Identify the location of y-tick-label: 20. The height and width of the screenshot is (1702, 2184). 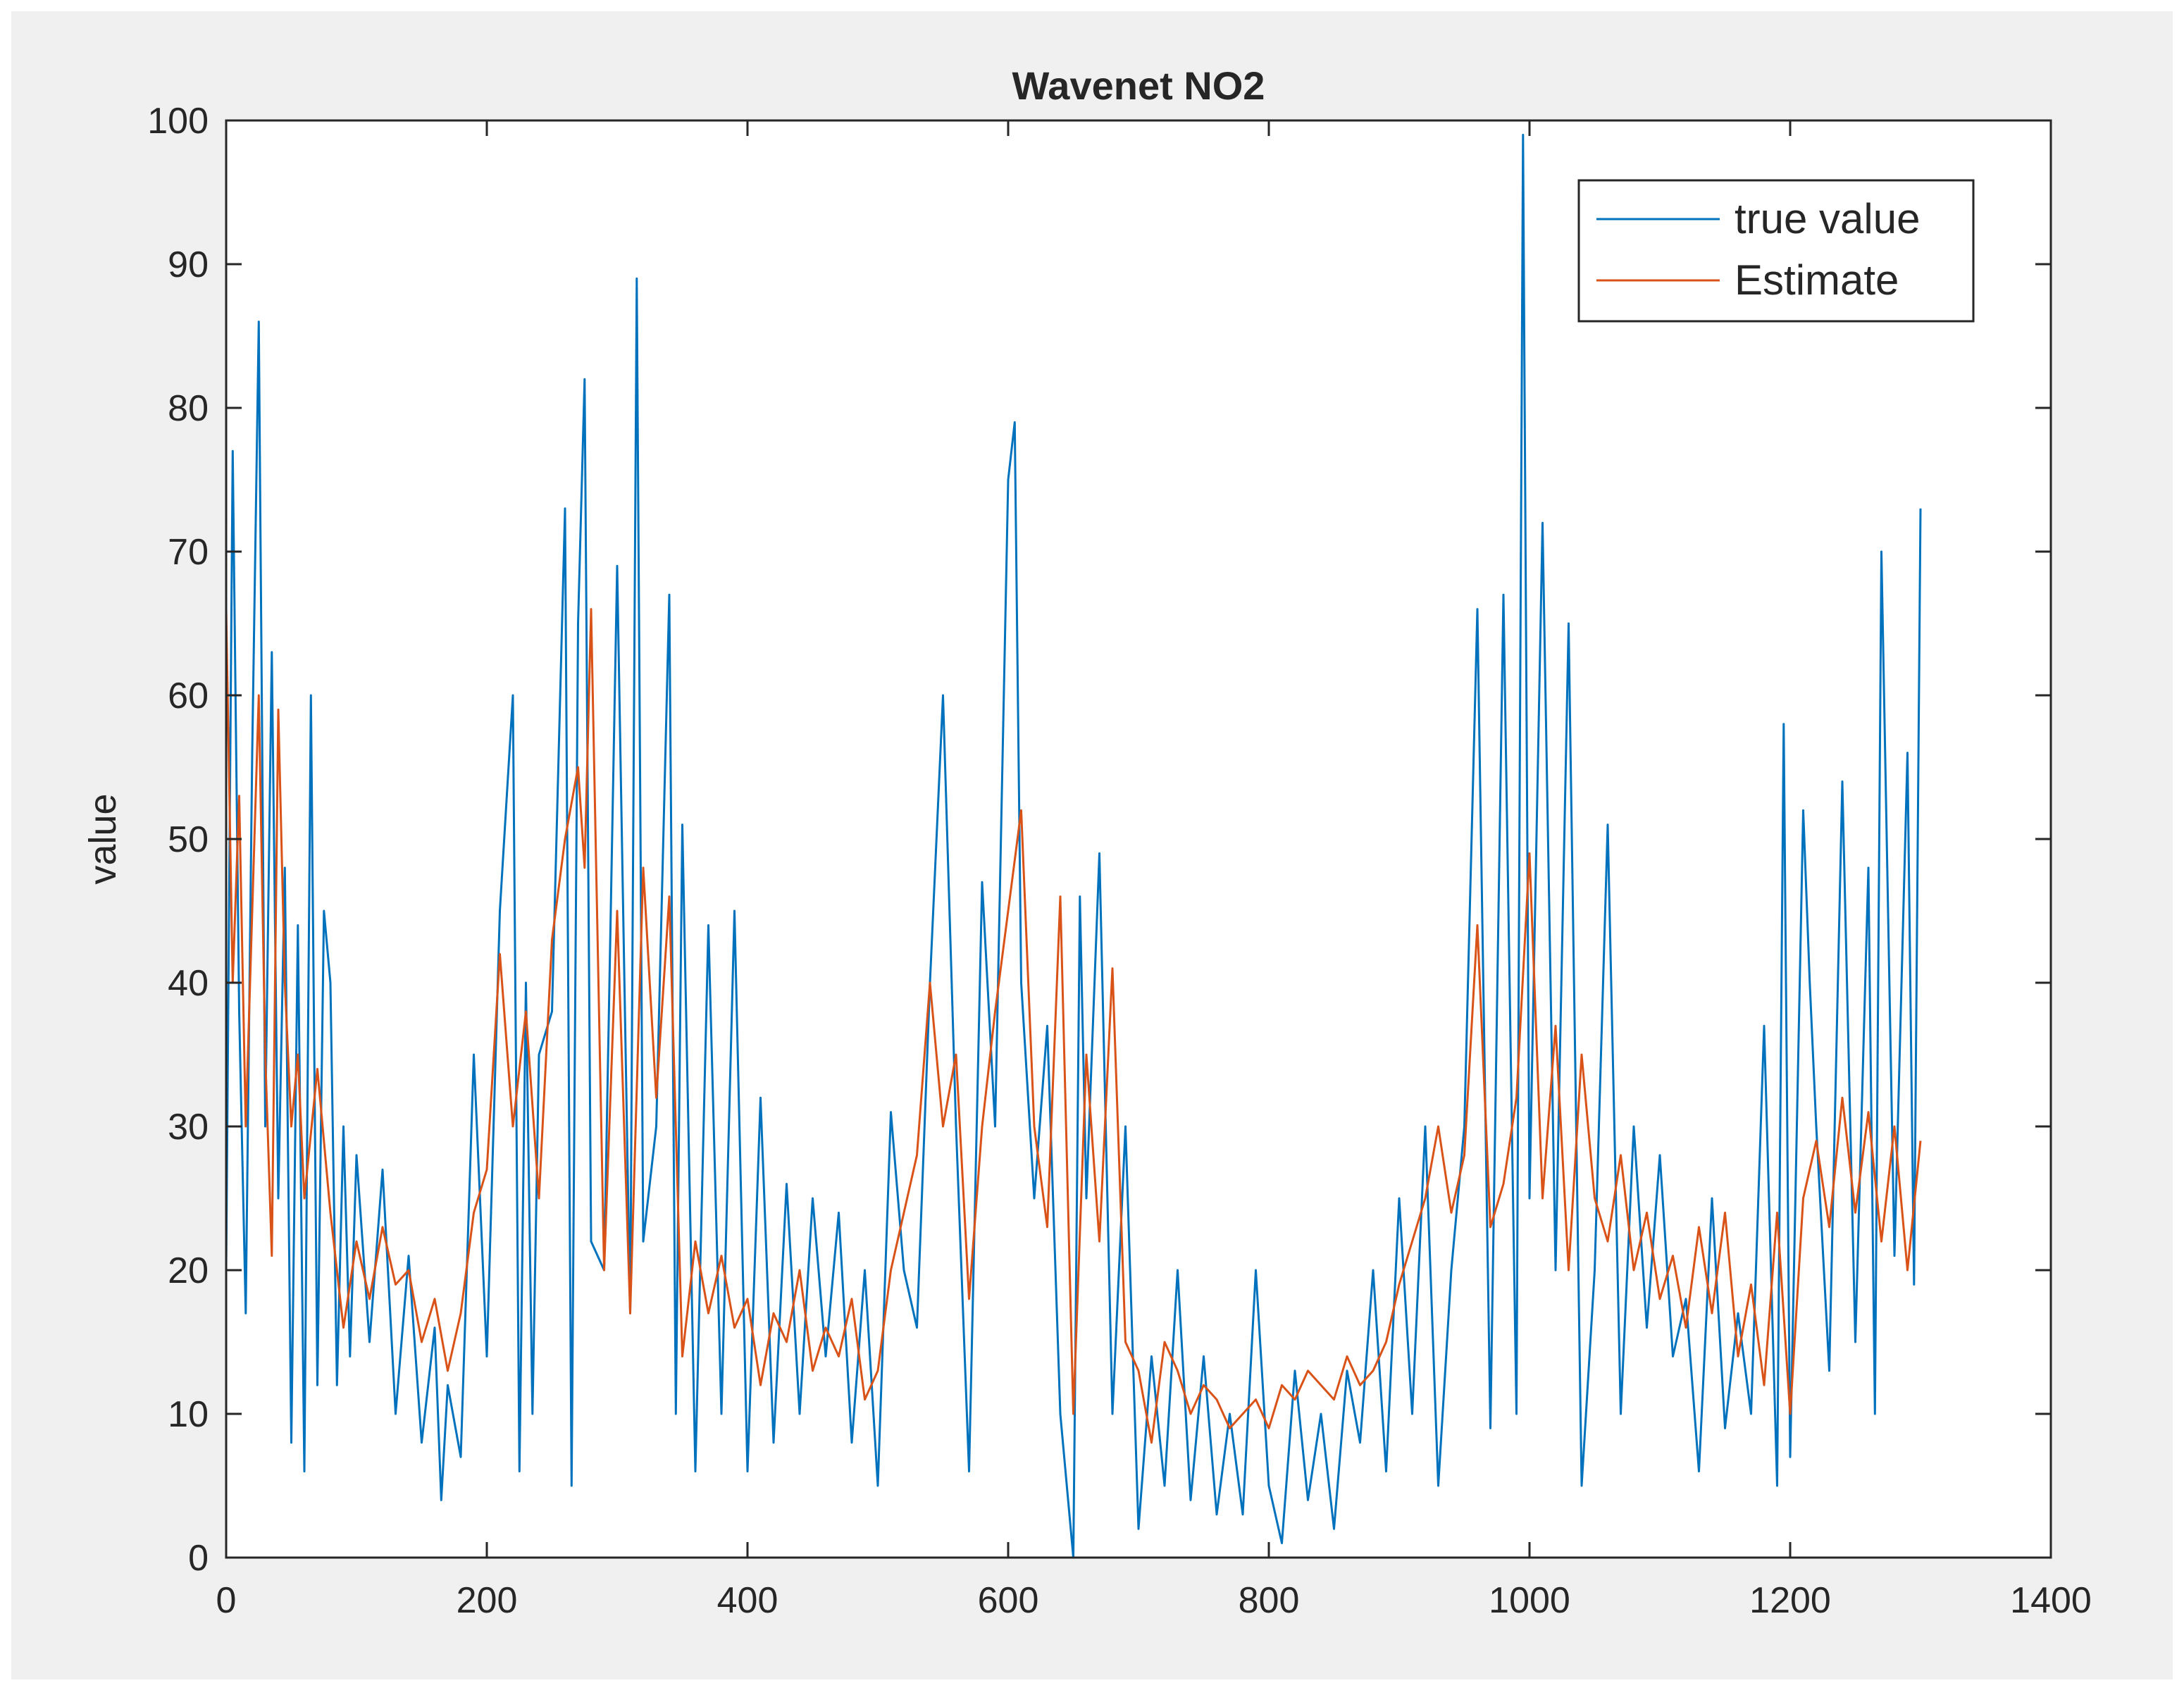
(188, 1270).